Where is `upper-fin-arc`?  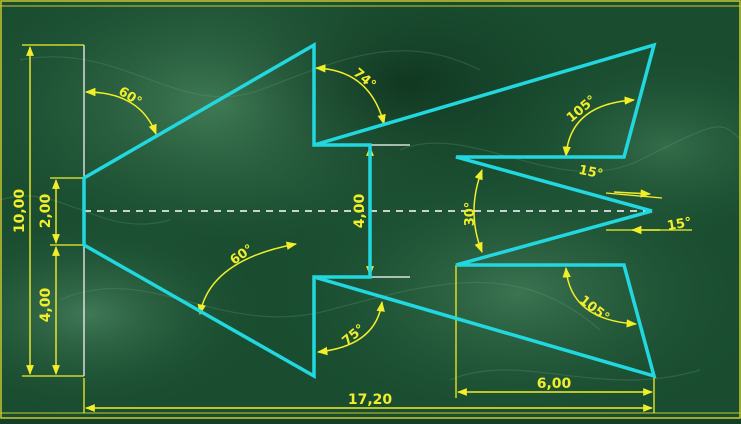 upper-fin-arc is located at coordinates (599, 127).